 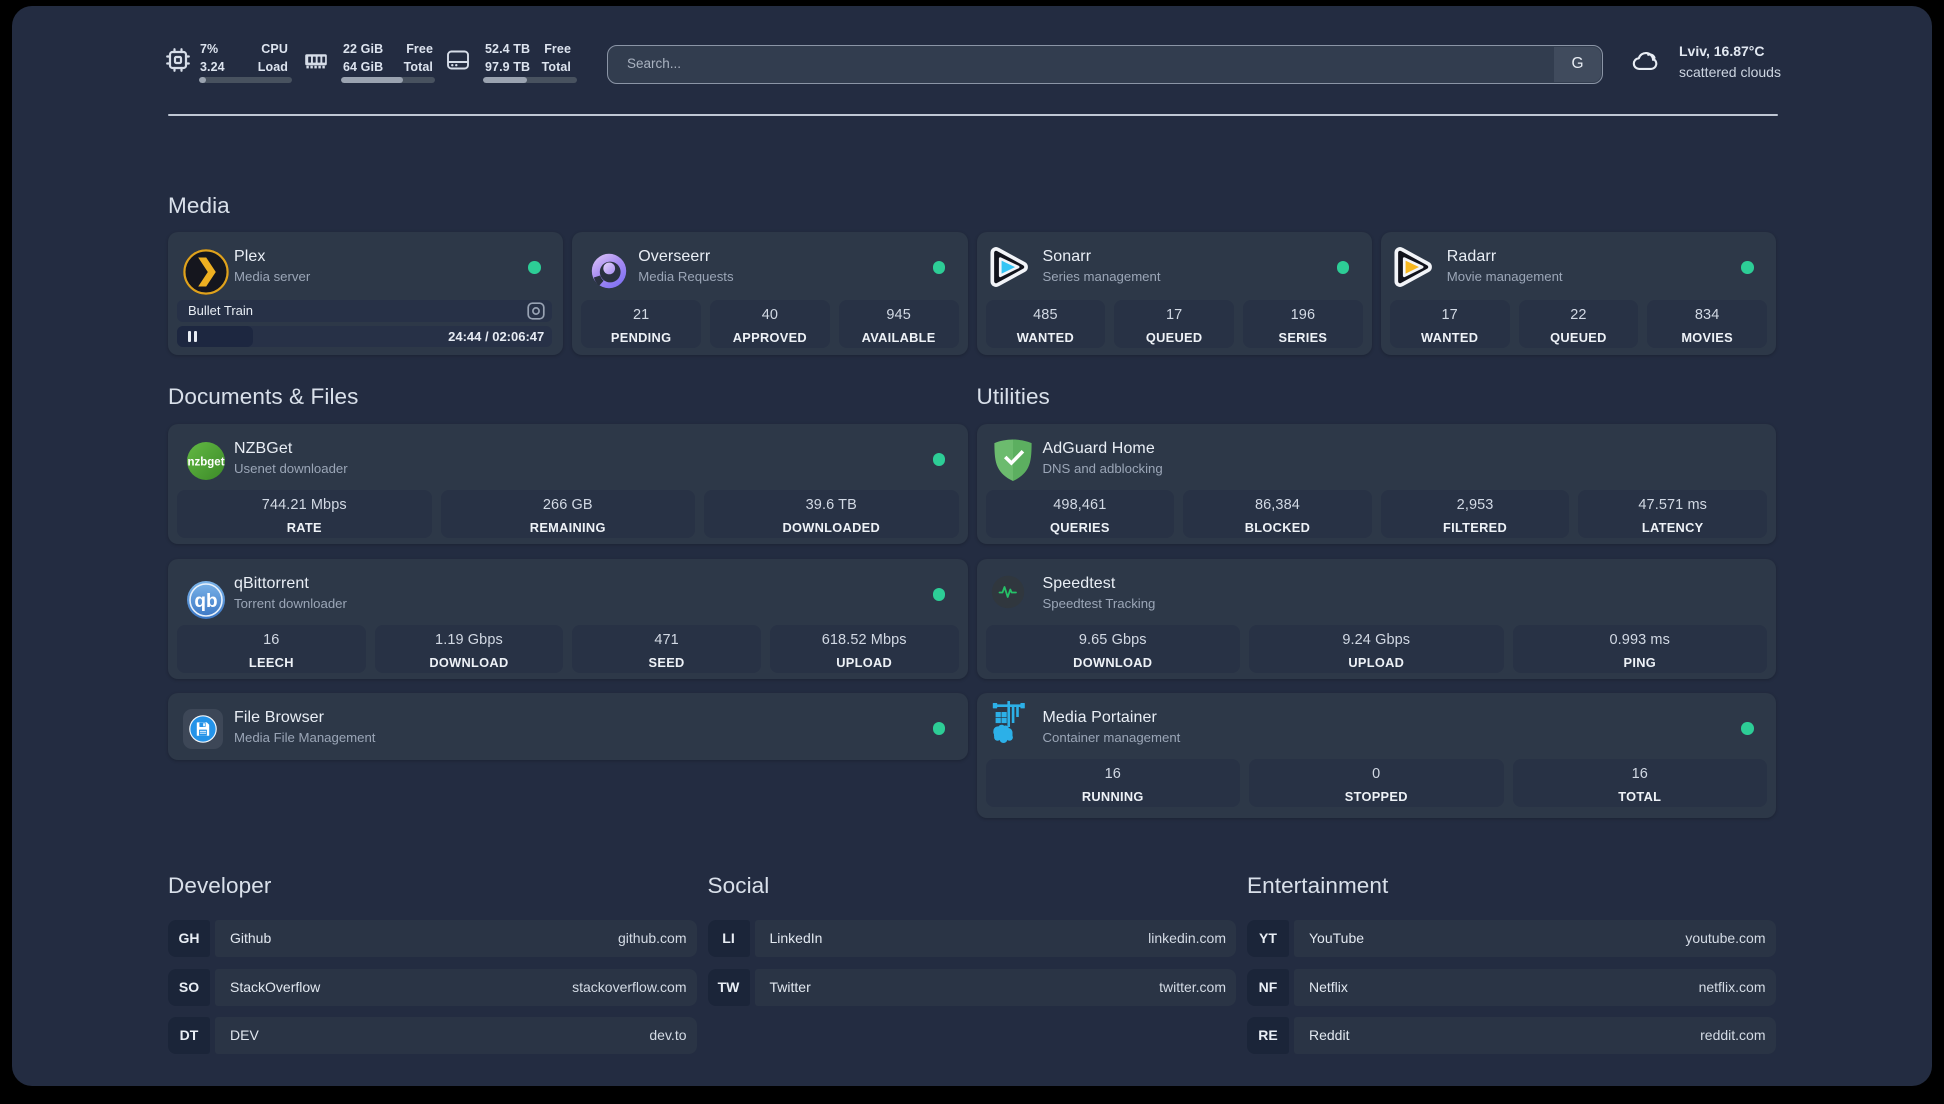 I want to click on svg-text: nzbget, so click(x=205, y=463).